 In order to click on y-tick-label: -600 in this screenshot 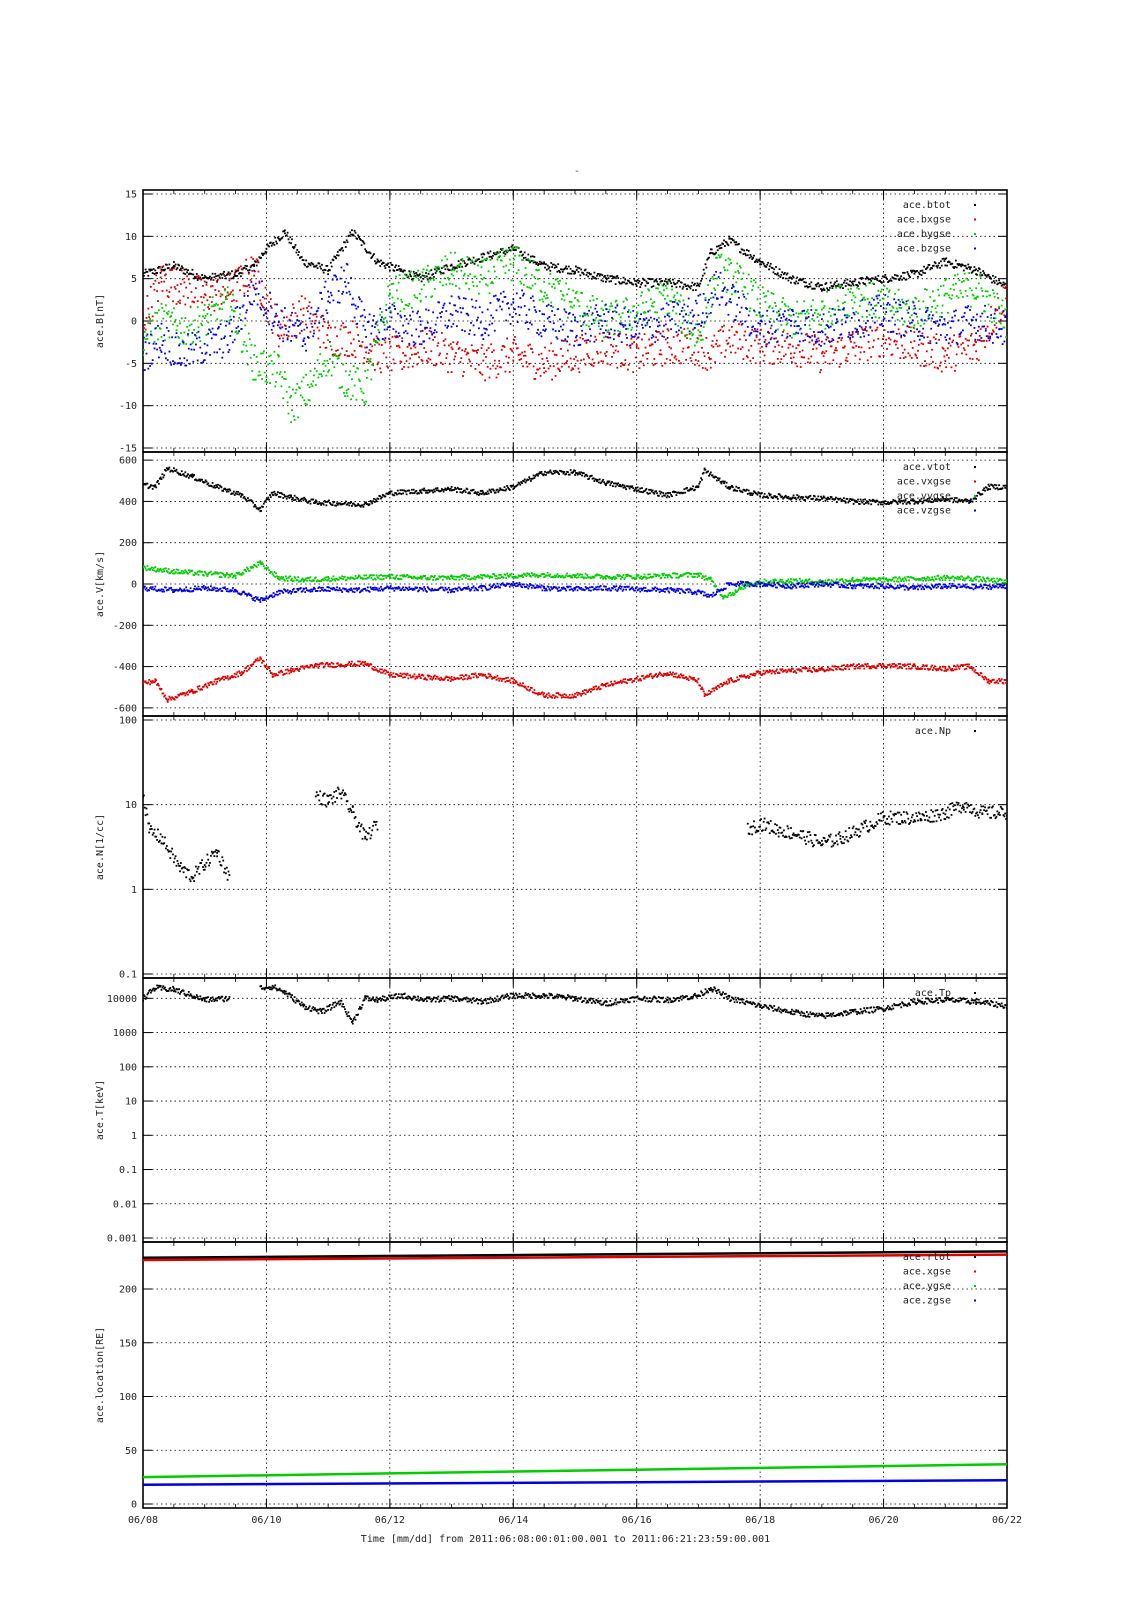, I will do `click(125, 708)`.